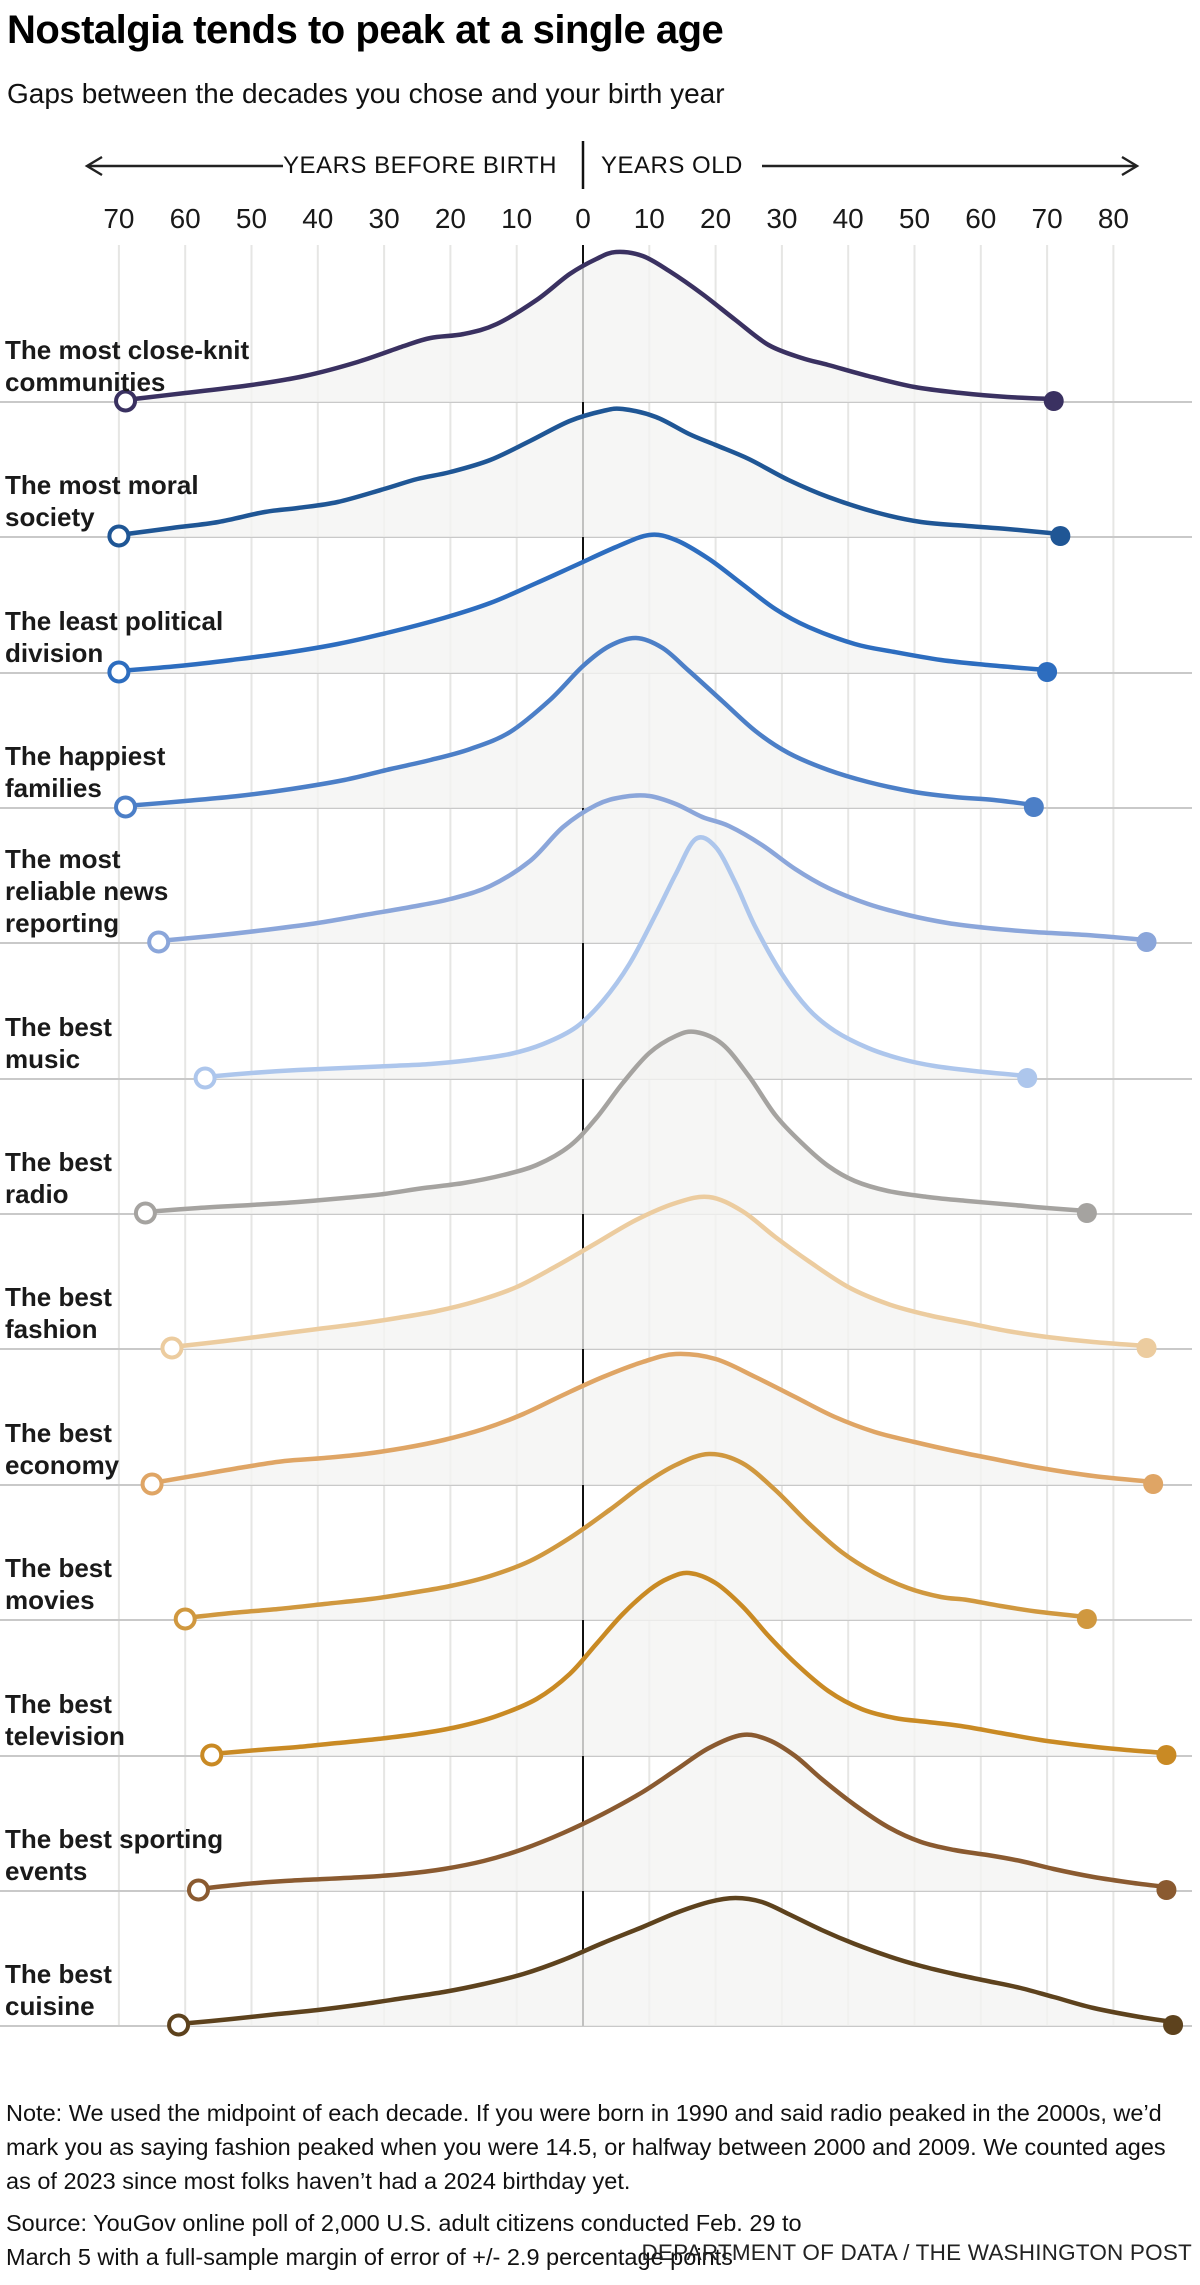 This screenshot has height=2285, width=1200. What do you see at coordinates (681, 1817) in the screenshot?
I see `ridge-best-sporting-events` at bounding box center [681, 1817].